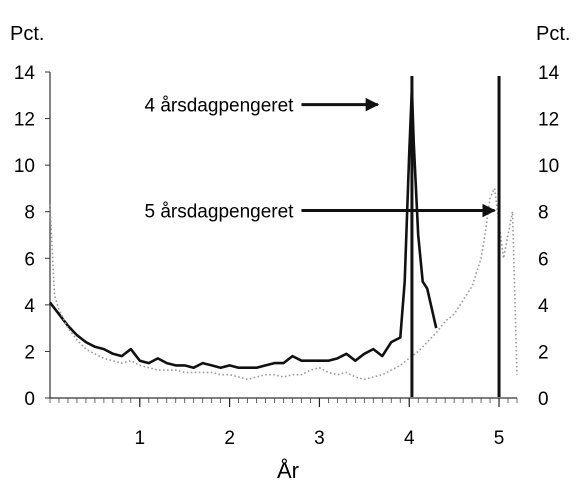 This screenshot has width=576, height=495. Describe the element at coordinates (548, 120) in the screenshot. I see `y-tick-label-right: 12` at that location.